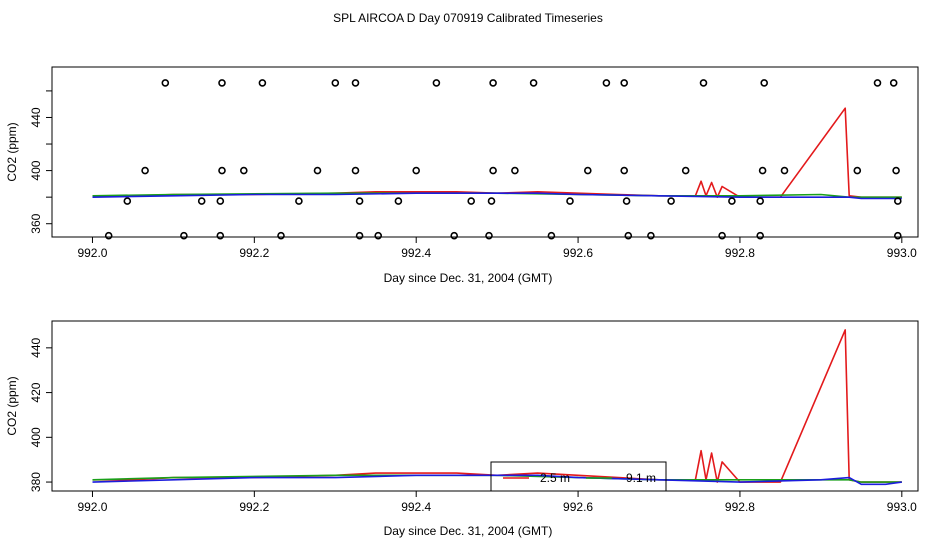 The height and width of the screenshot is (540, 936). Describe the element at coordinates (497, 502) in the screenshot. I see `bottom-chart-x-axis: 992.0 992.2 992.4 992.6 992.8 993.0` at that location.